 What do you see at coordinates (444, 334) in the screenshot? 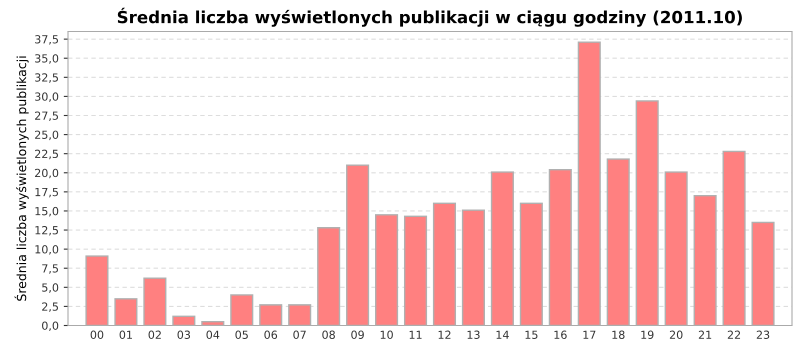
I see `x-tick-label: 12` at bounding box center [444, 334].